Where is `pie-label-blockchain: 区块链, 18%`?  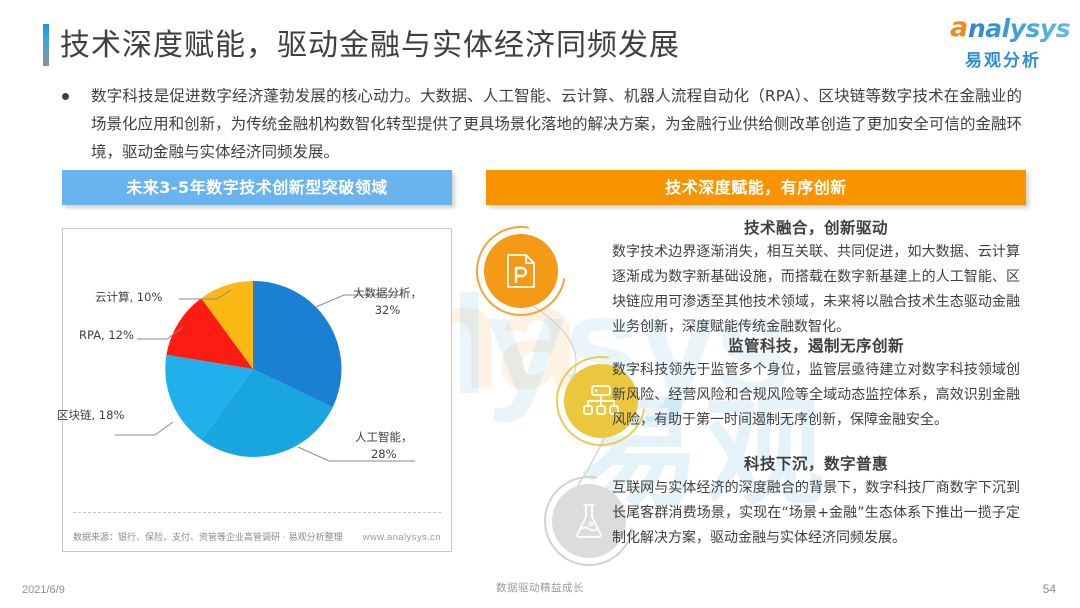 pie-label-blockchain: 区块链, 18% is located at coordinates (91, 415).